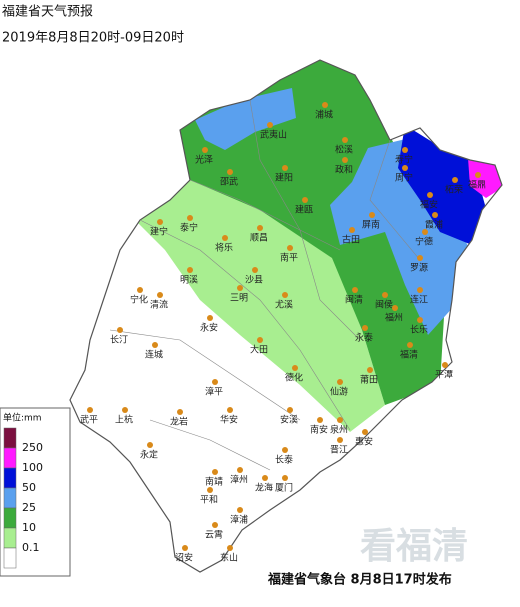 Image resolution: width=520 pixels, height=607 pixels. I want to click on city-label: 泰宁, so click(189, 228).